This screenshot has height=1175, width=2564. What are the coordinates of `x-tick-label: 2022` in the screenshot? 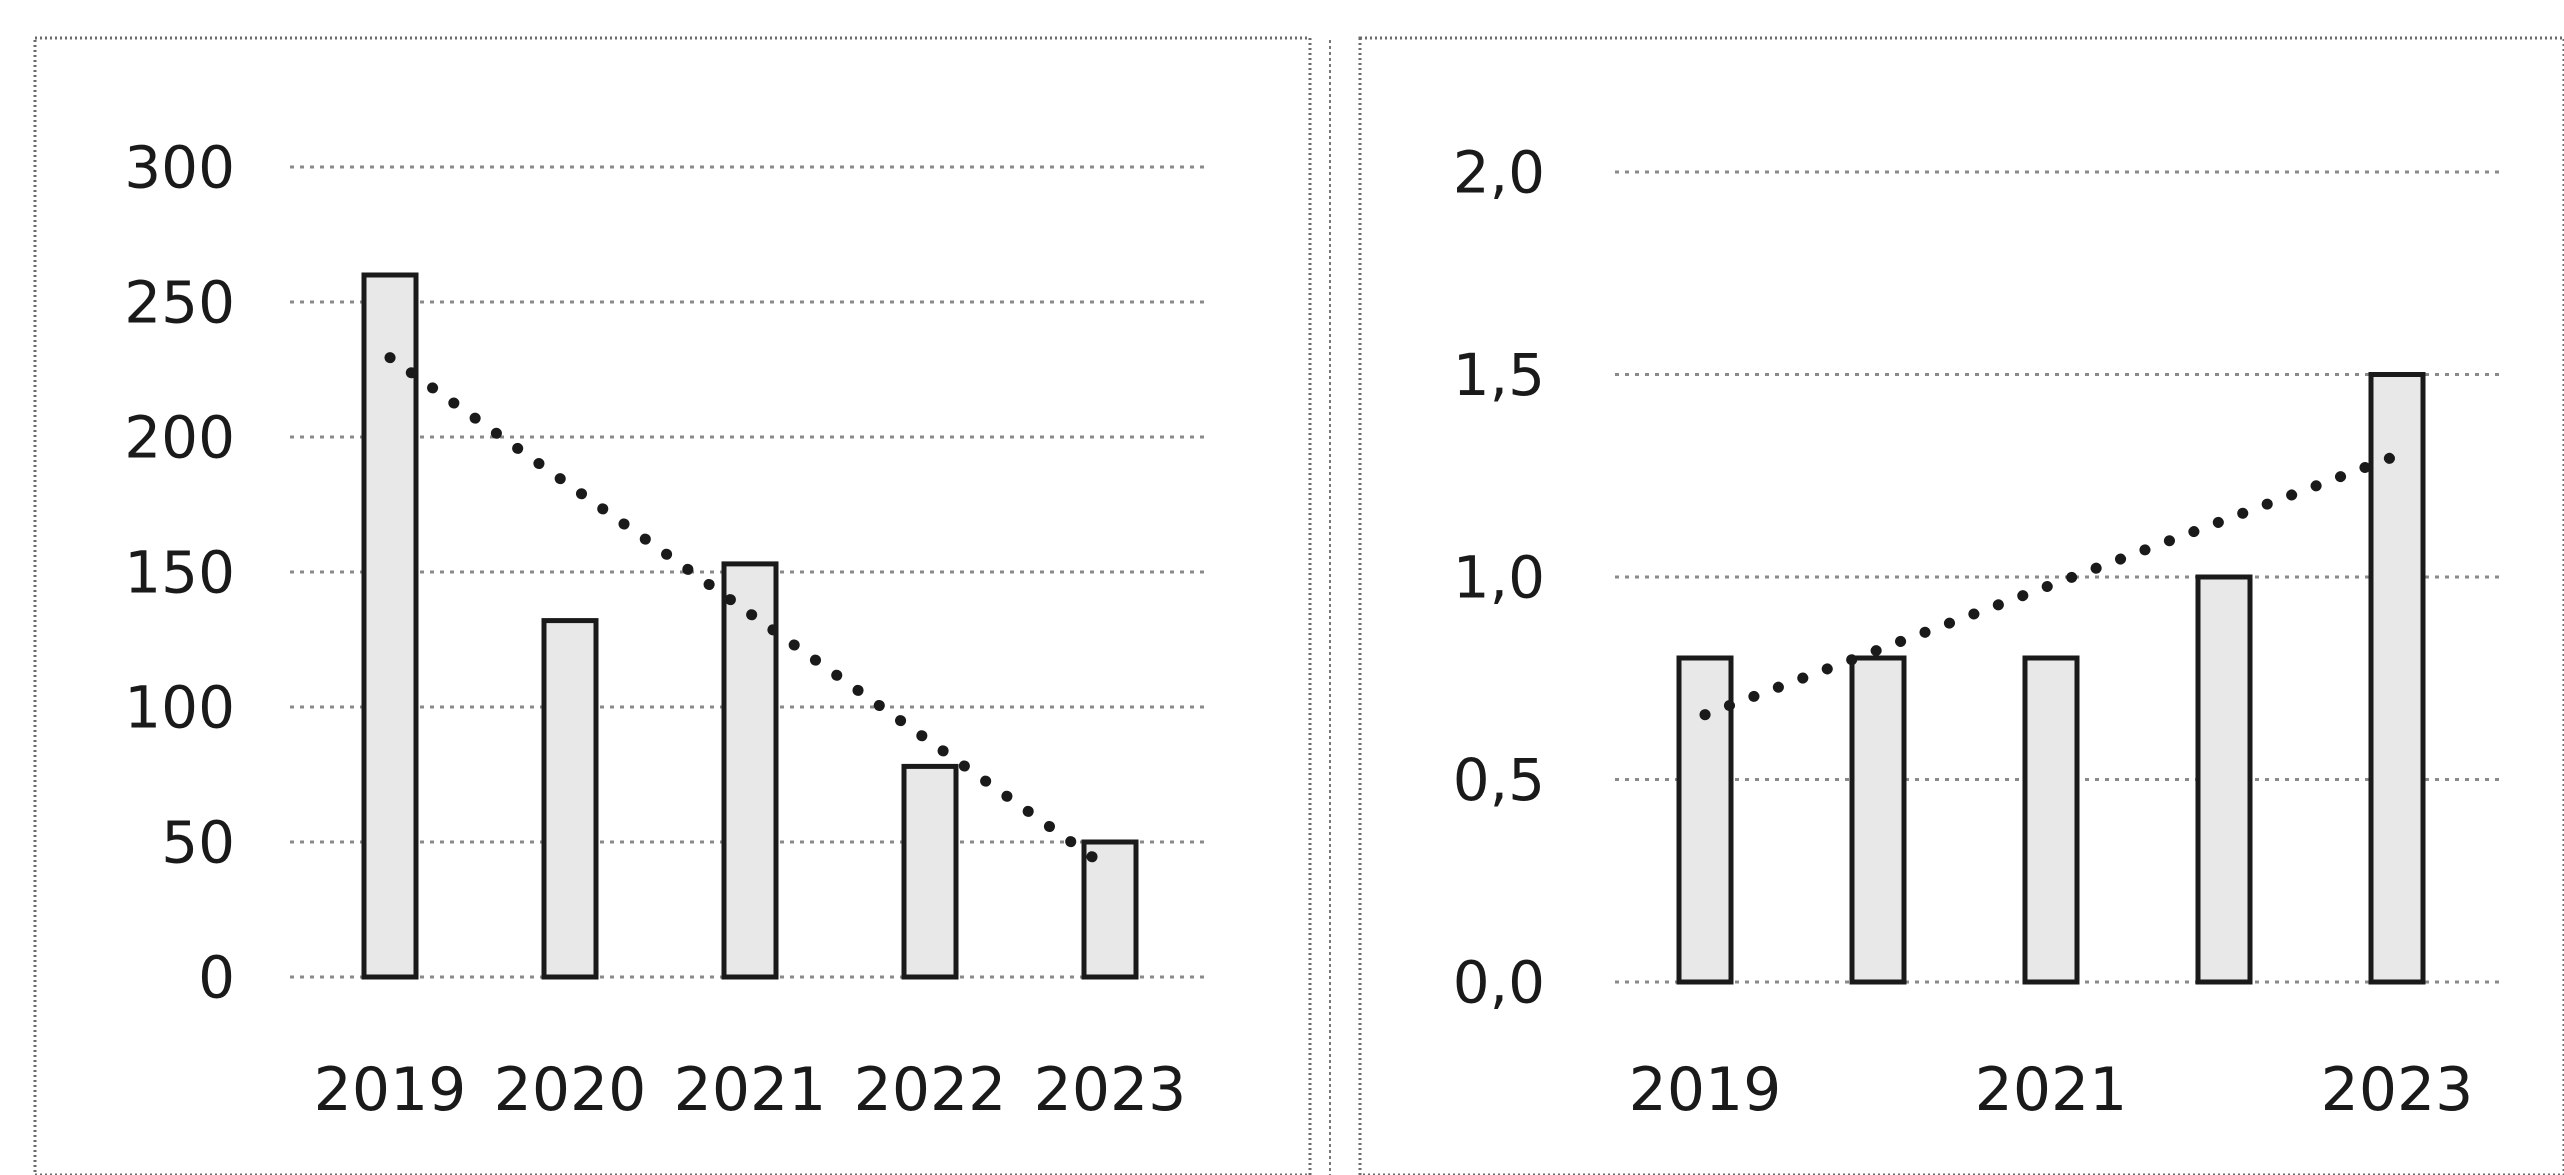 It's located at (930, 1090).